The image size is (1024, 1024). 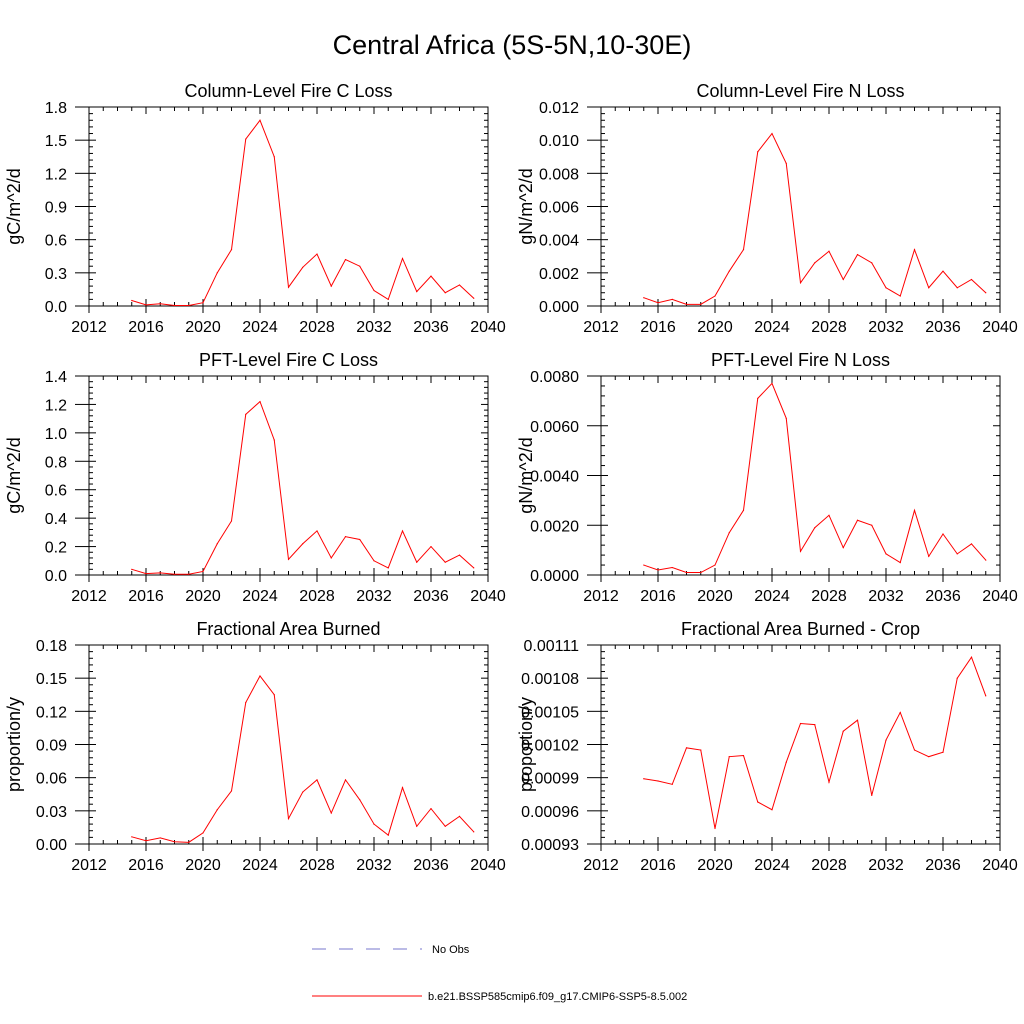 I want to click on y-tick-label: 0.0020, so click(x=554, y=526).